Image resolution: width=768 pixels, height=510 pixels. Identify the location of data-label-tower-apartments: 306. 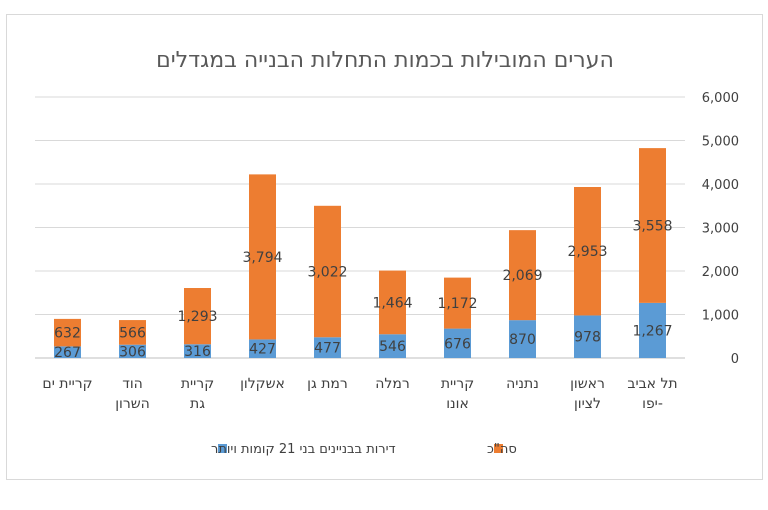
(132, 352).